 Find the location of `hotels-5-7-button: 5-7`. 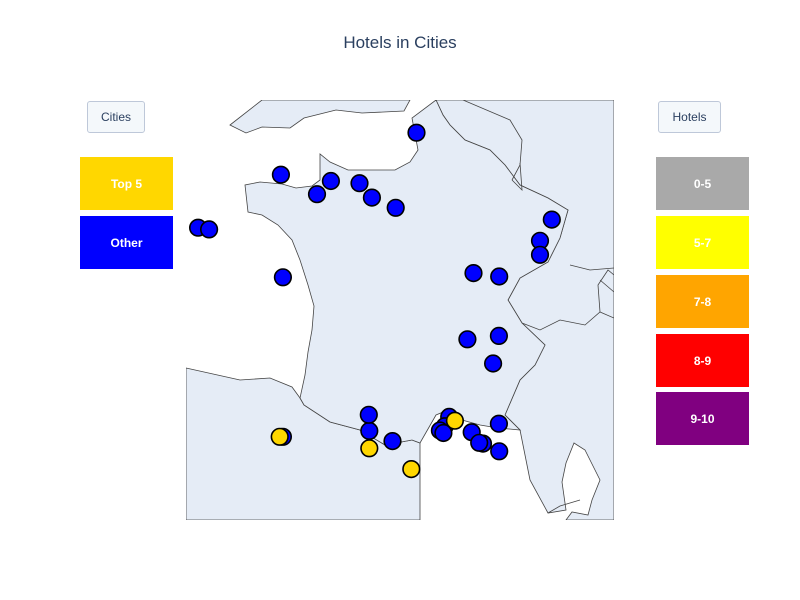

hotels-5-7-button: 5-7 is located at coordinates (702, 242).